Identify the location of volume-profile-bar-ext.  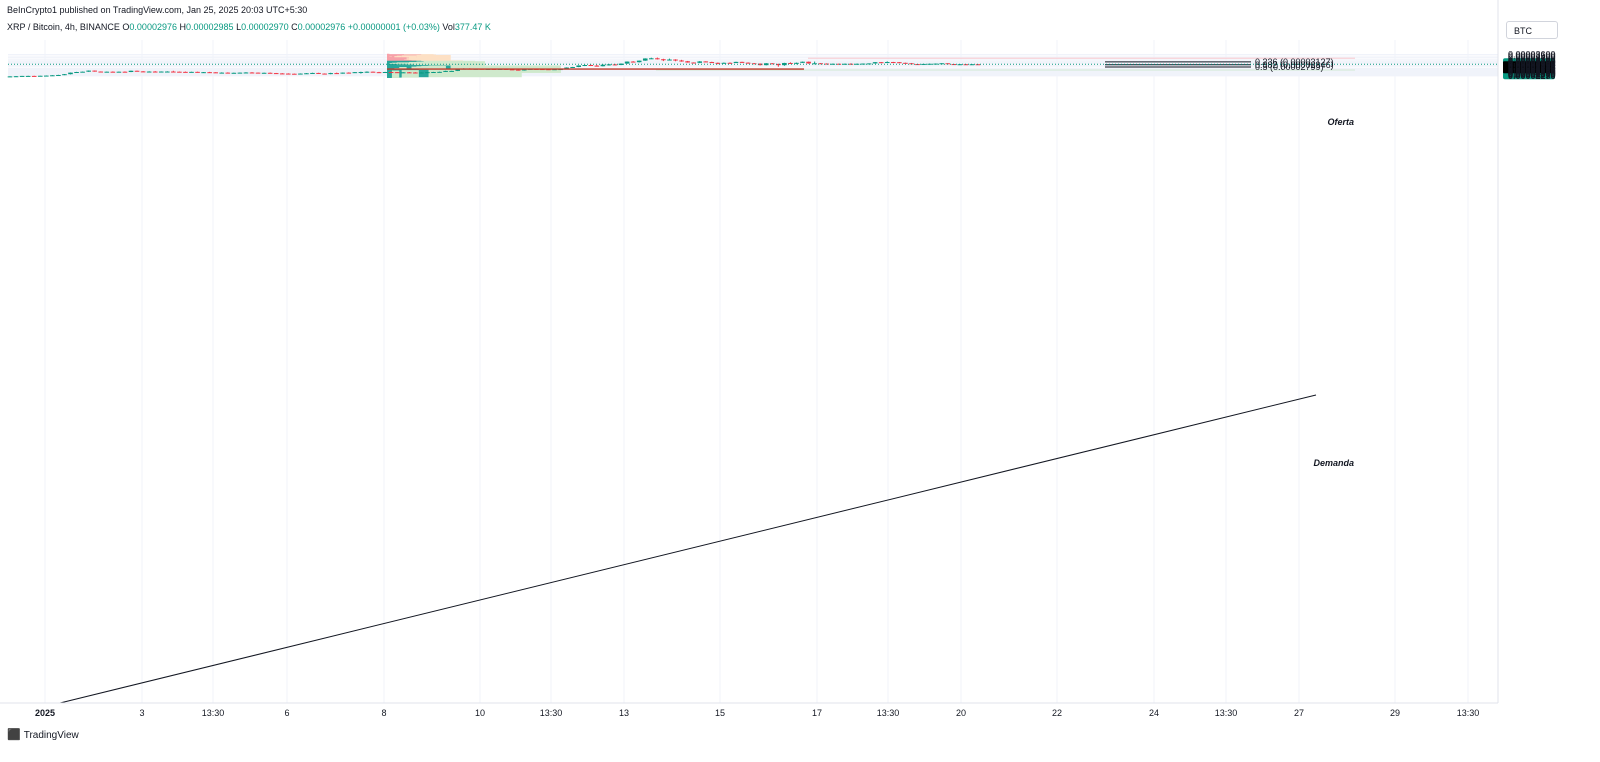
(395, 74).